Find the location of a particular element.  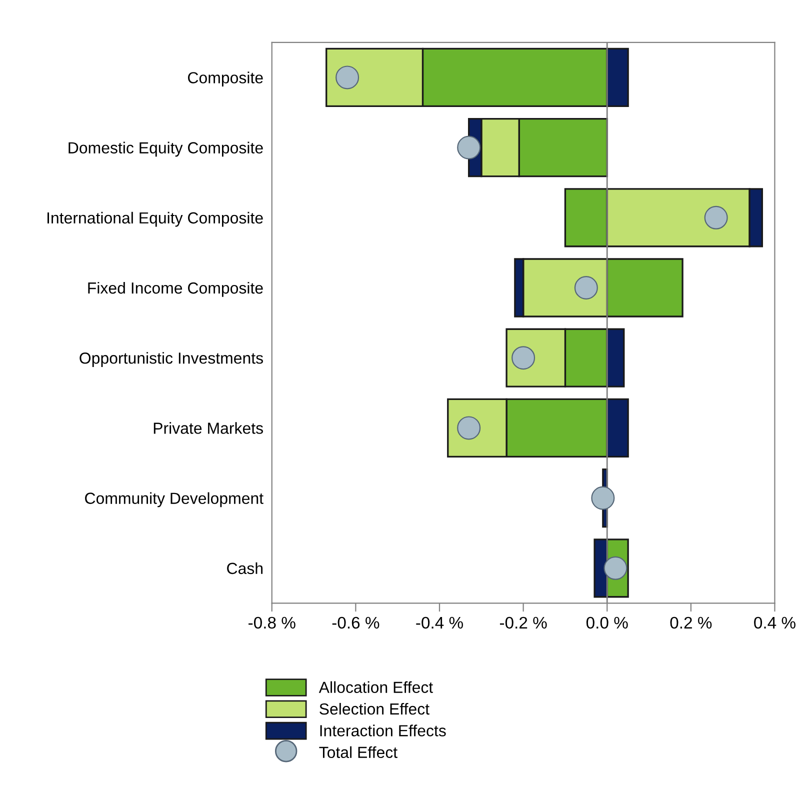

y-tick-label: Opportunistic Investments is located at coordinates (171, 359).